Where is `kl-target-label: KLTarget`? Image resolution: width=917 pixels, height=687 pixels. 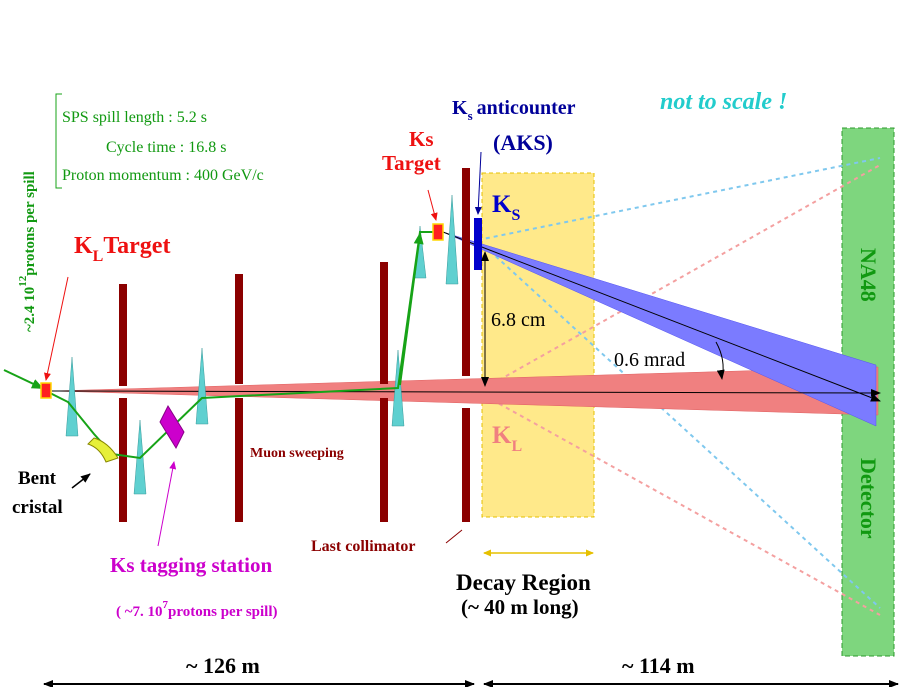
kl-target-label: KLTarget is located at coordinates (122, 249).